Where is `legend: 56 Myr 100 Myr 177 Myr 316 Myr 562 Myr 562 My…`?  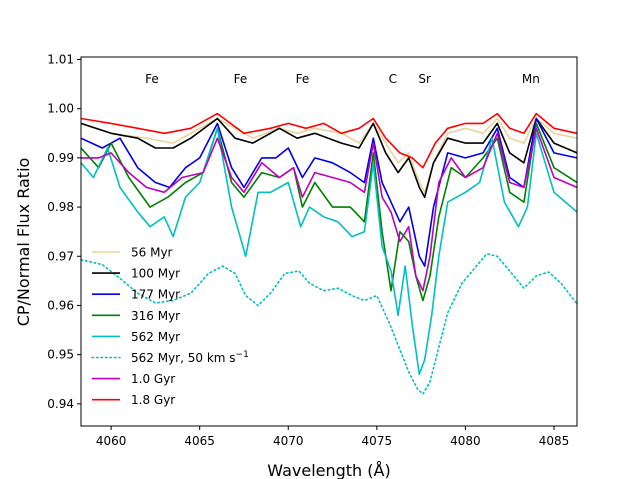
legend: 56 Myr 100 Myr 177 Myr 316 Myr 562 Myr 562 My… is located at coordinates (170, 326).